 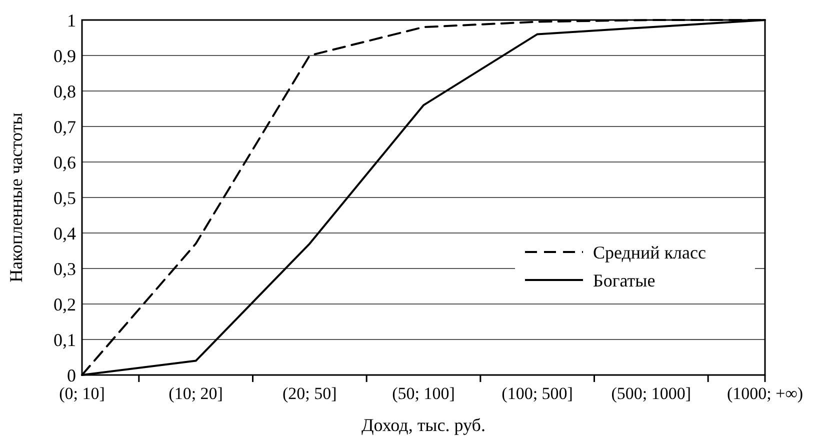 I want to click on y-tick-label: 1, so click(x=71, y=20).